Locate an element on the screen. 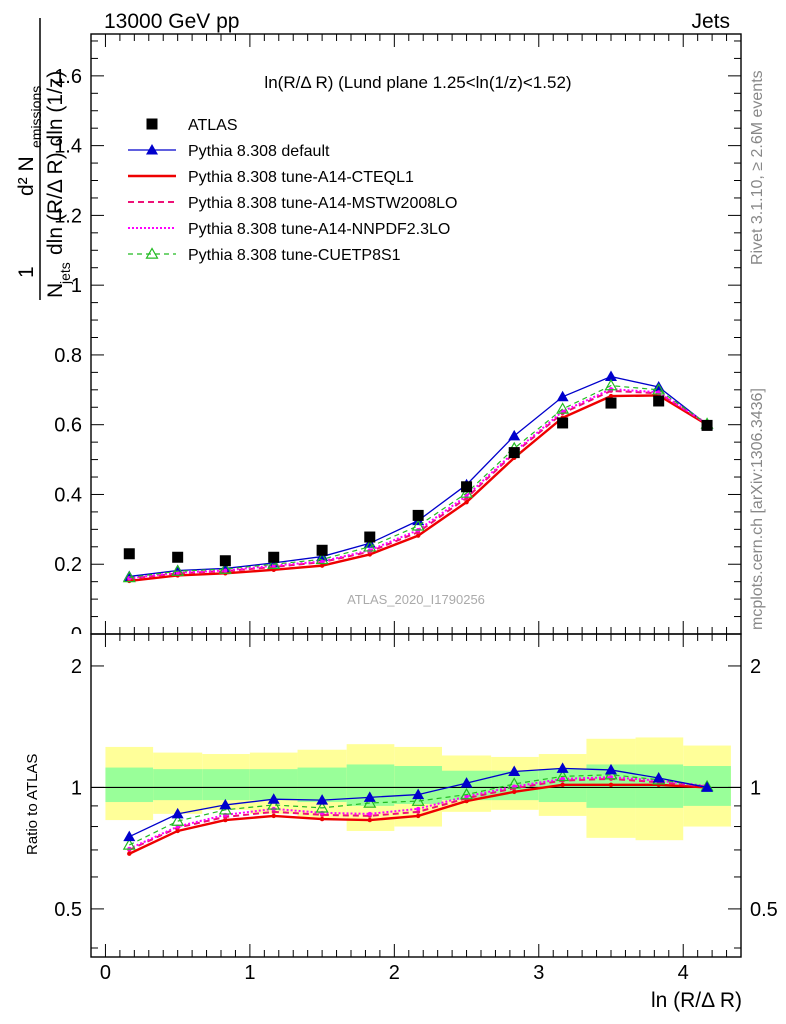 The image size is (786, 1024). legend-entry: Pythia 8.308 tune-A14-CTEQL1 is located at coordinates (271, 177).